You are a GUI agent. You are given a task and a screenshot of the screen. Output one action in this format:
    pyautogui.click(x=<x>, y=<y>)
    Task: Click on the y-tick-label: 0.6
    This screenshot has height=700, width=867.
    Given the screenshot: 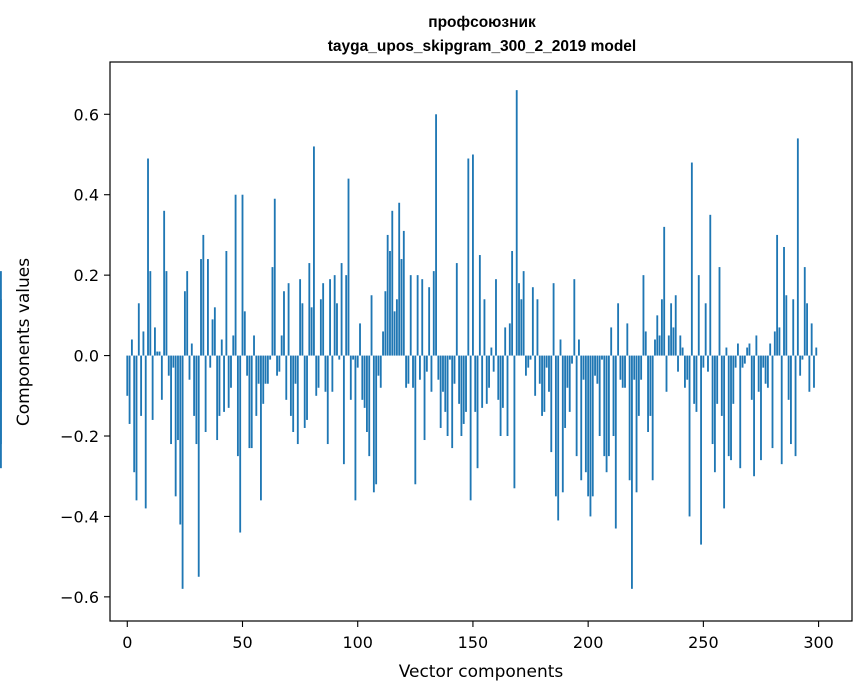 What is the action you would take?
    pyautogui.click(x=86, y=114)
    